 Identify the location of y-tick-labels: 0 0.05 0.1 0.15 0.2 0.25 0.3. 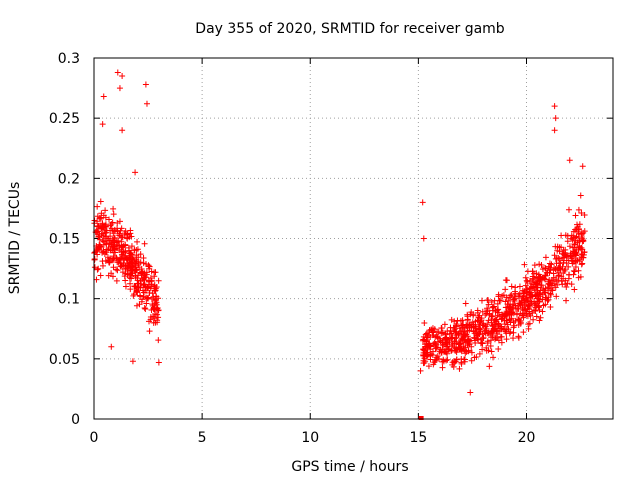
(64, 239).